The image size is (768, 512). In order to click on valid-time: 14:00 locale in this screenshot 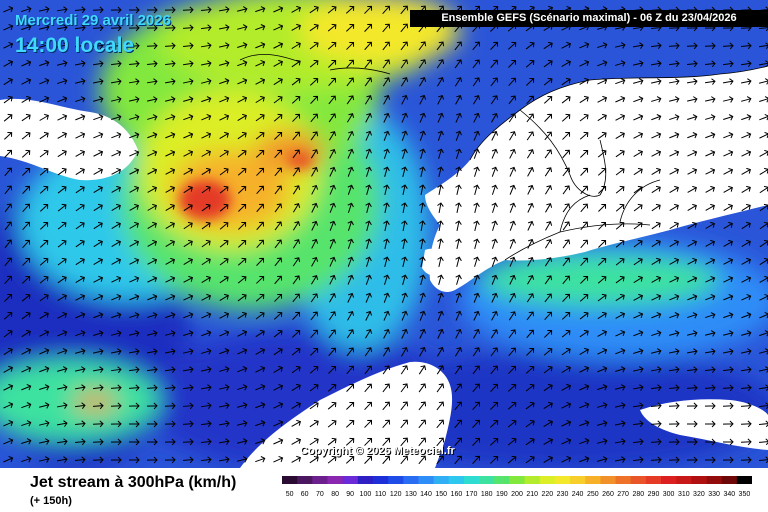, I will do `click(75, 45)`.